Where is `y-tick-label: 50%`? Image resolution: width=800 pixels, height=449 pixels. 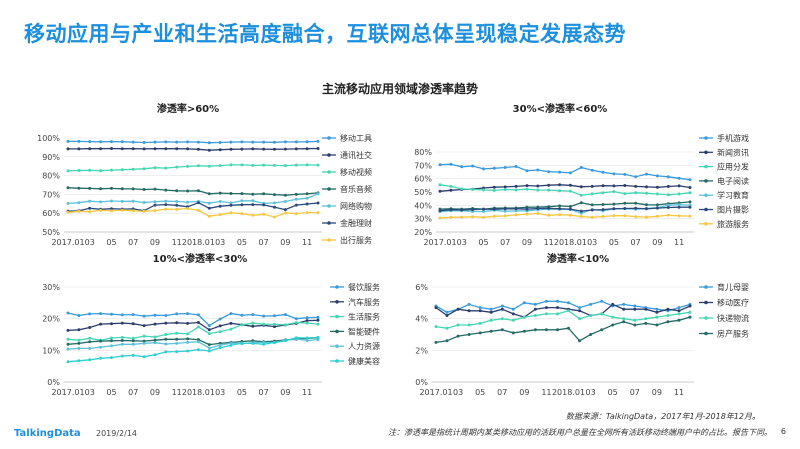
y-tick-label: 50% is located at coordinates (423, 192).